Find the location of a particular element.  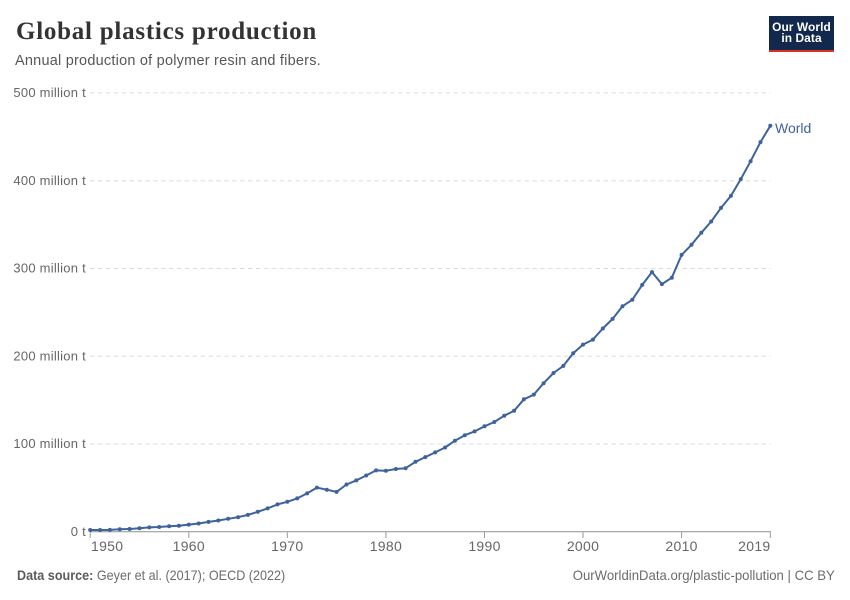

svg-text: 2000 is located at coordinates (583, 546).